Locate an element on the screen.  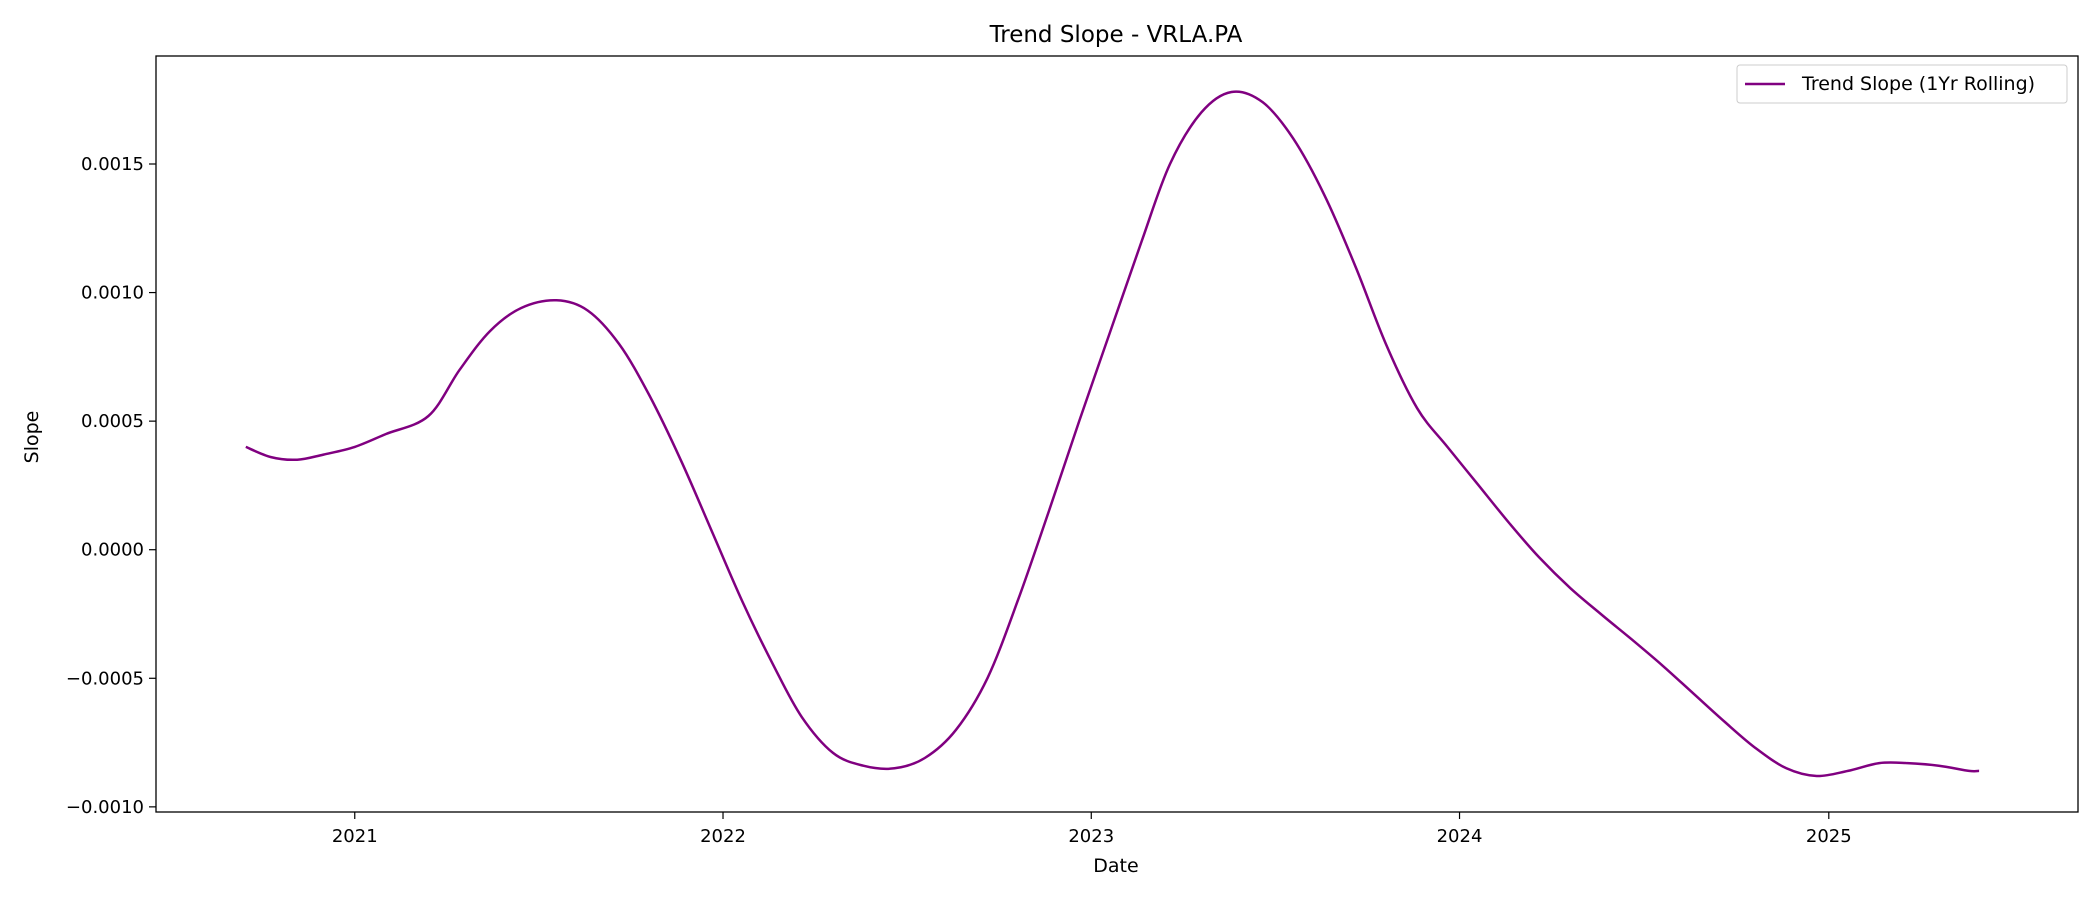
legend: Trend Slope (1Yr Rolling) is located at coordinates (1902, 84).